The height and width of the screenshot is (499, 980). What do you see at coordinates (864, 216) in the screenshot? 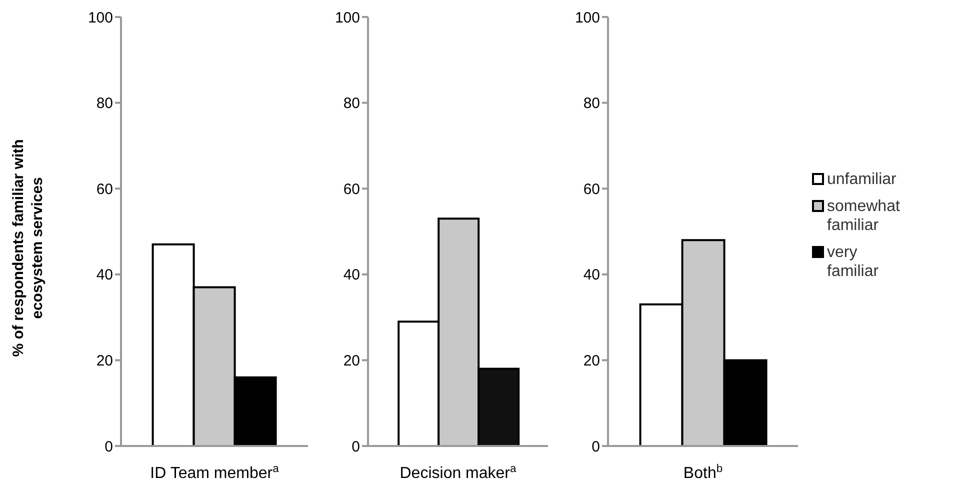
I see `legend-label: somewhat familiar` at bounding box center [864, 216].